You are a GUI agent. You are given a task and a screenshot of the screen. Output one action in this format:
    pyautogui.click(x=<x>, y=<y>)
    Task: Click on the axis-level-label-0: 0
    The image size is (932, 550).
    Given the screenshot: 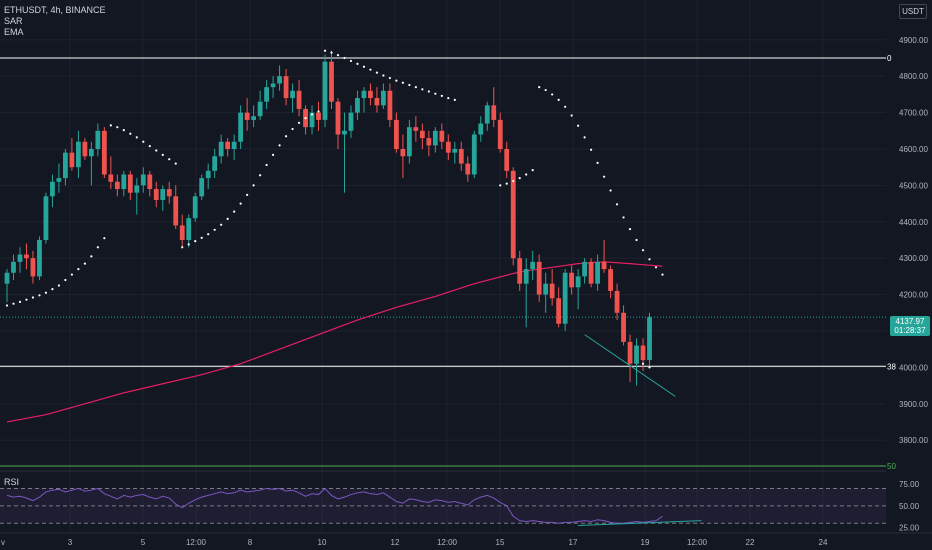 What is the action you would take?
    pyautogui.click(x=889, y=58)
    